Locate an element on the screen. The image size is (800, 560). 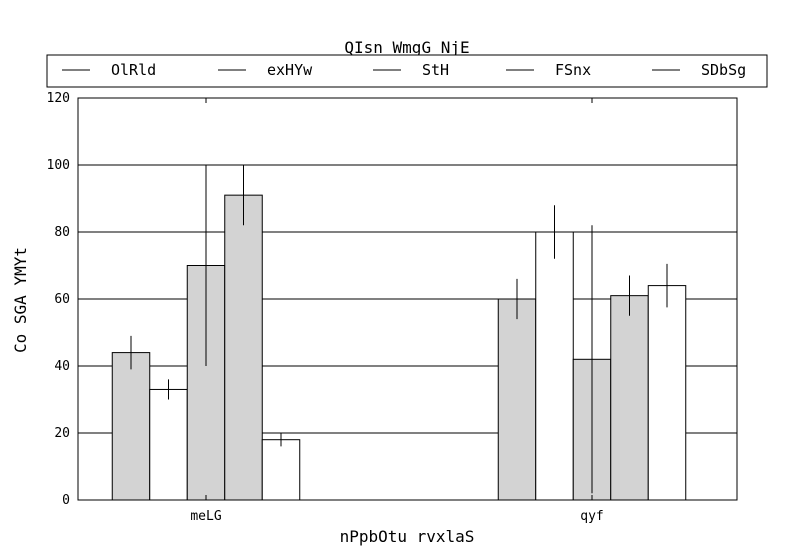
y-tick-label: 100 is located at coordinates (58, 165).